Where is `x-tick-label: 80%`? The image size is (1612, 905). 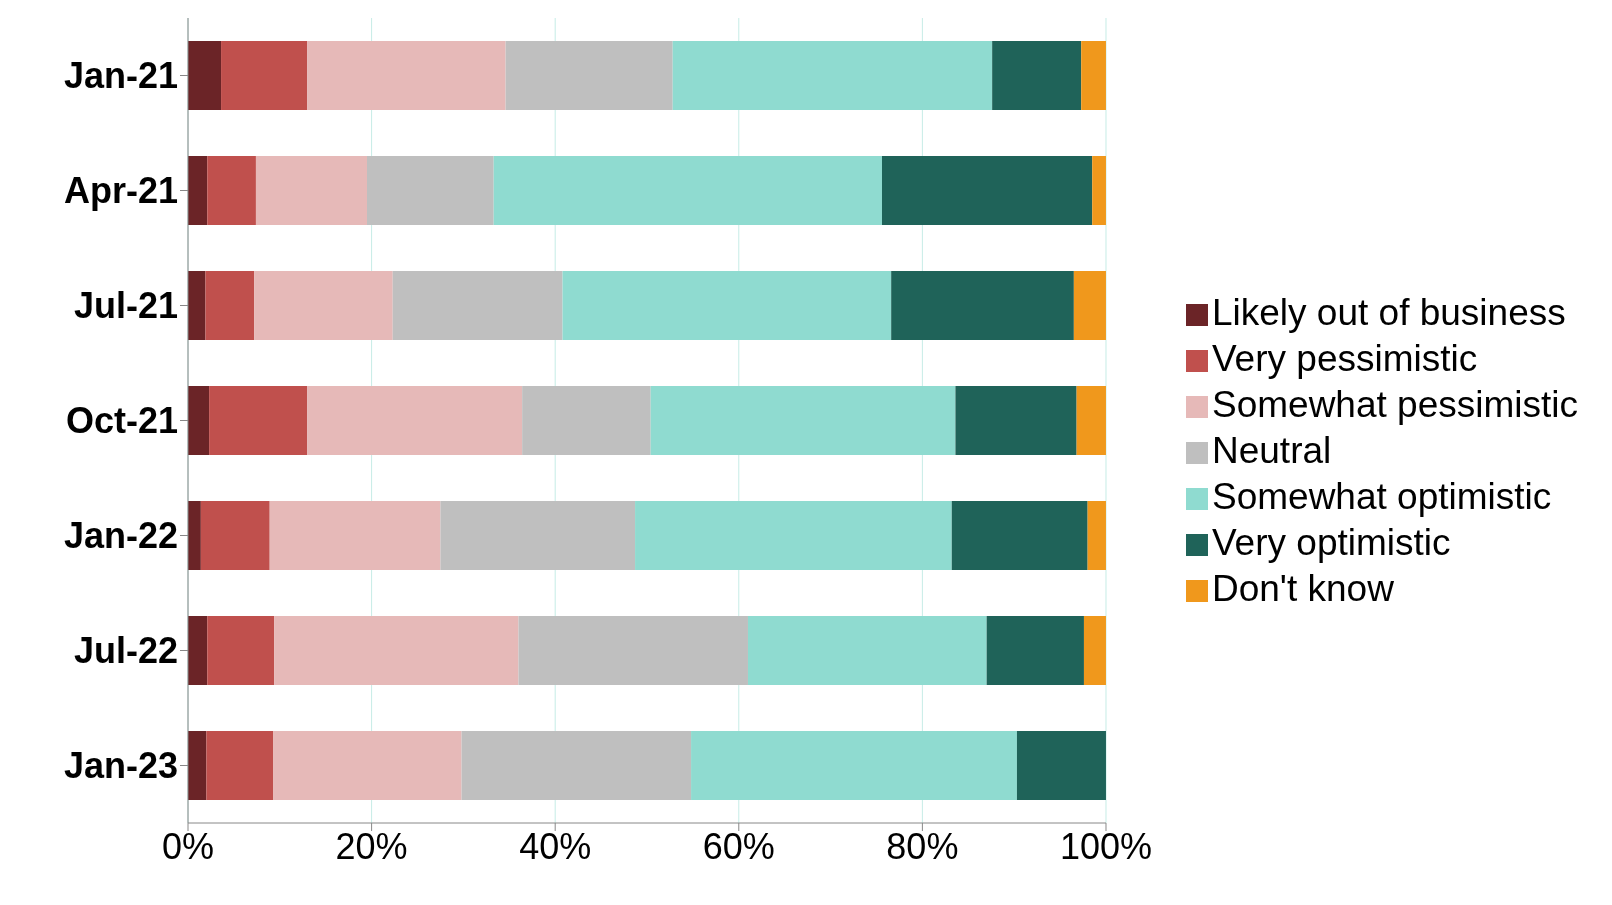 x-tick-label: 80% is located at coordinates (922, 846).